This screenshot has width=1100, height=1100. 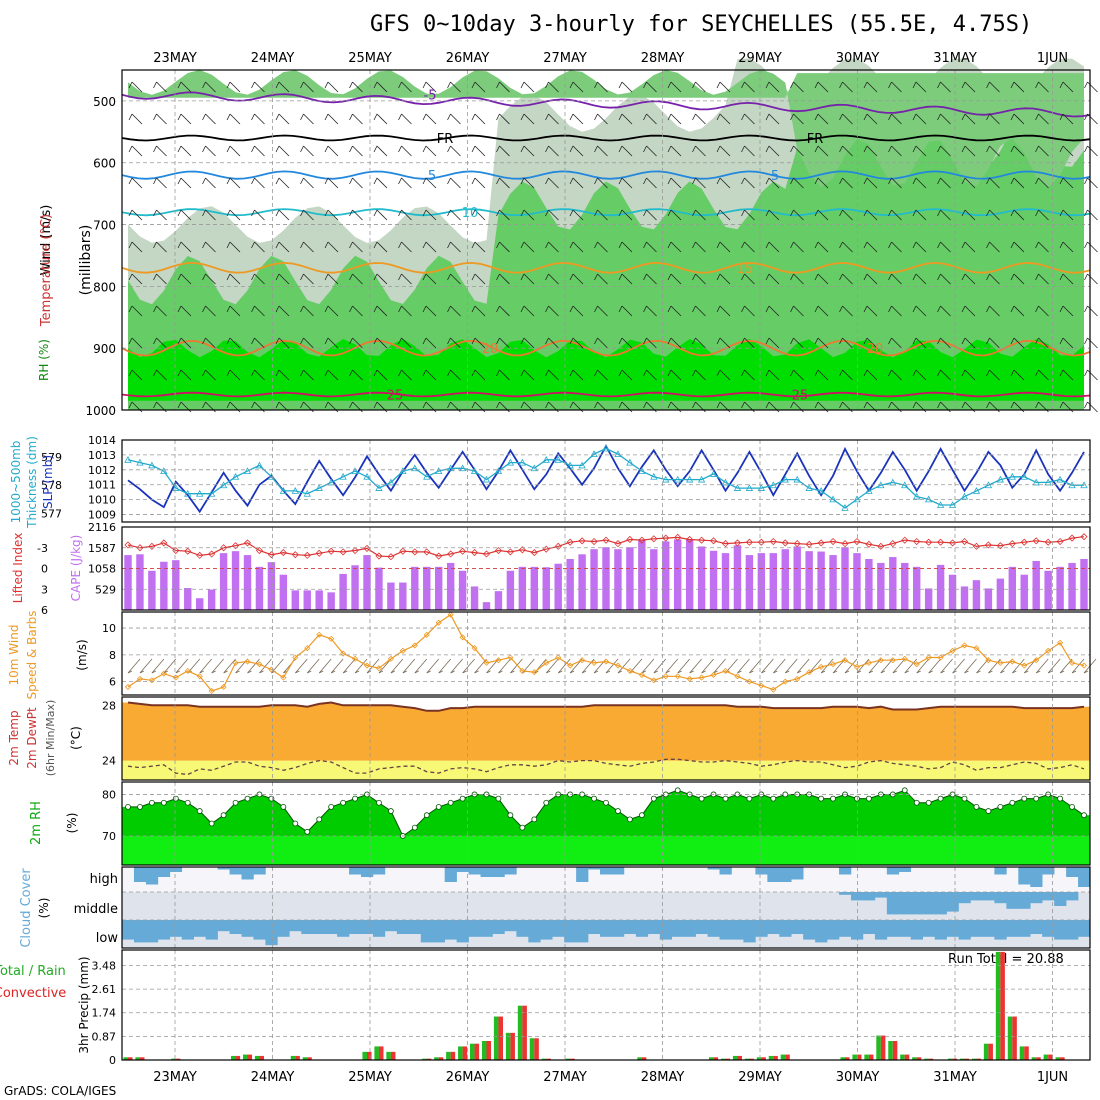 I want to click on contour-label: 20, so click(x=490, y=349).